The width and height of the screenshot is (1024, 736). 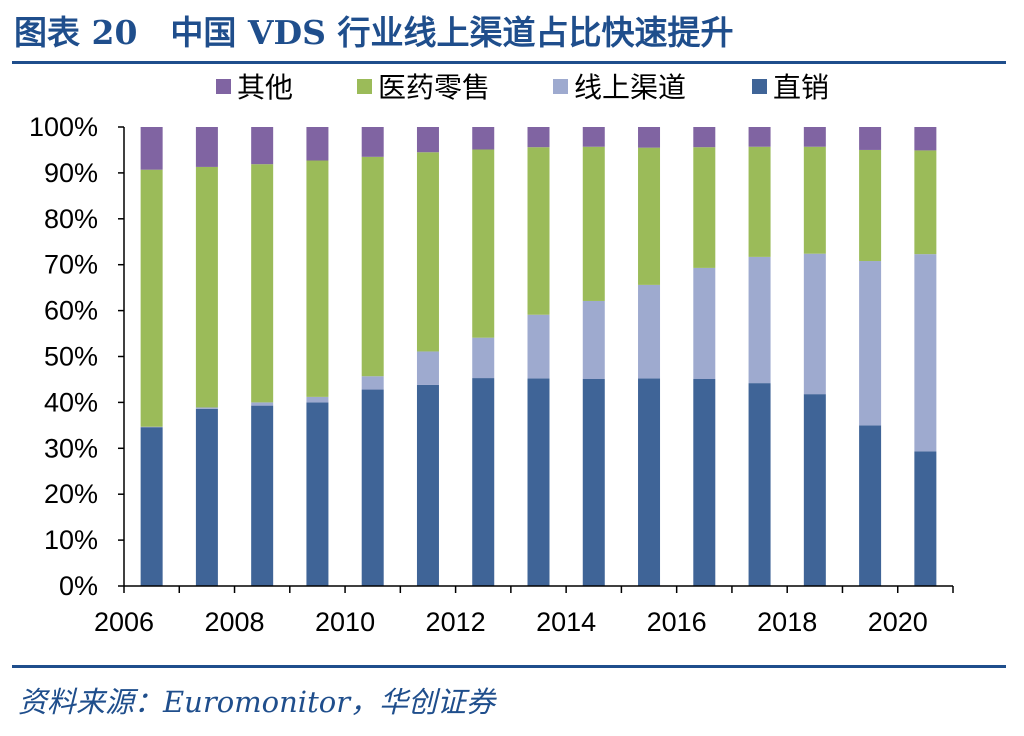 I want to click on legend-label: 直销, so click(x=801, y=87).